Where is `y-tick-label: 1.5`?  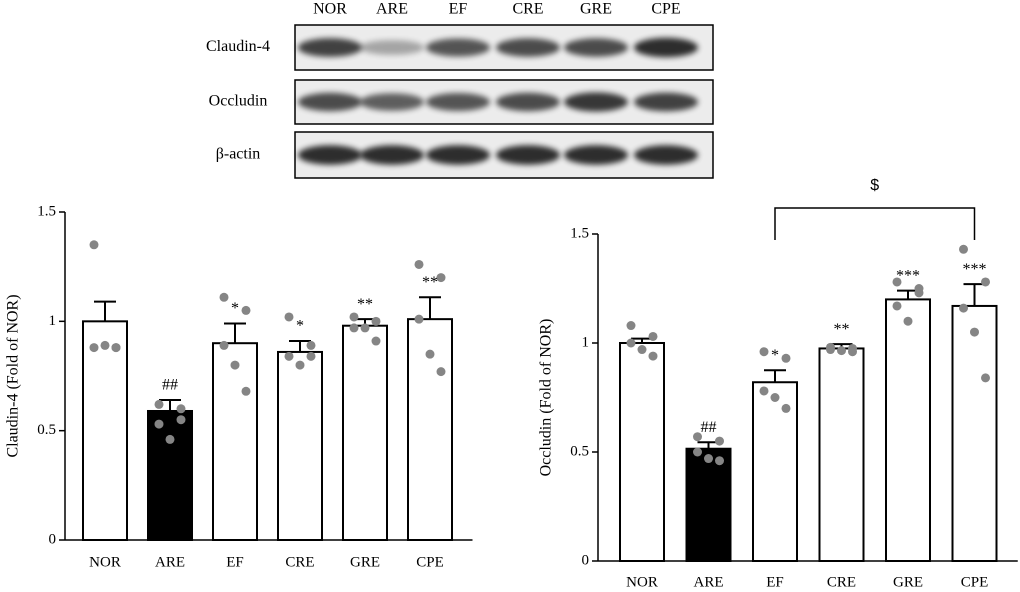 y-tick-label: 1.5 is located at coordinates (46, 211).